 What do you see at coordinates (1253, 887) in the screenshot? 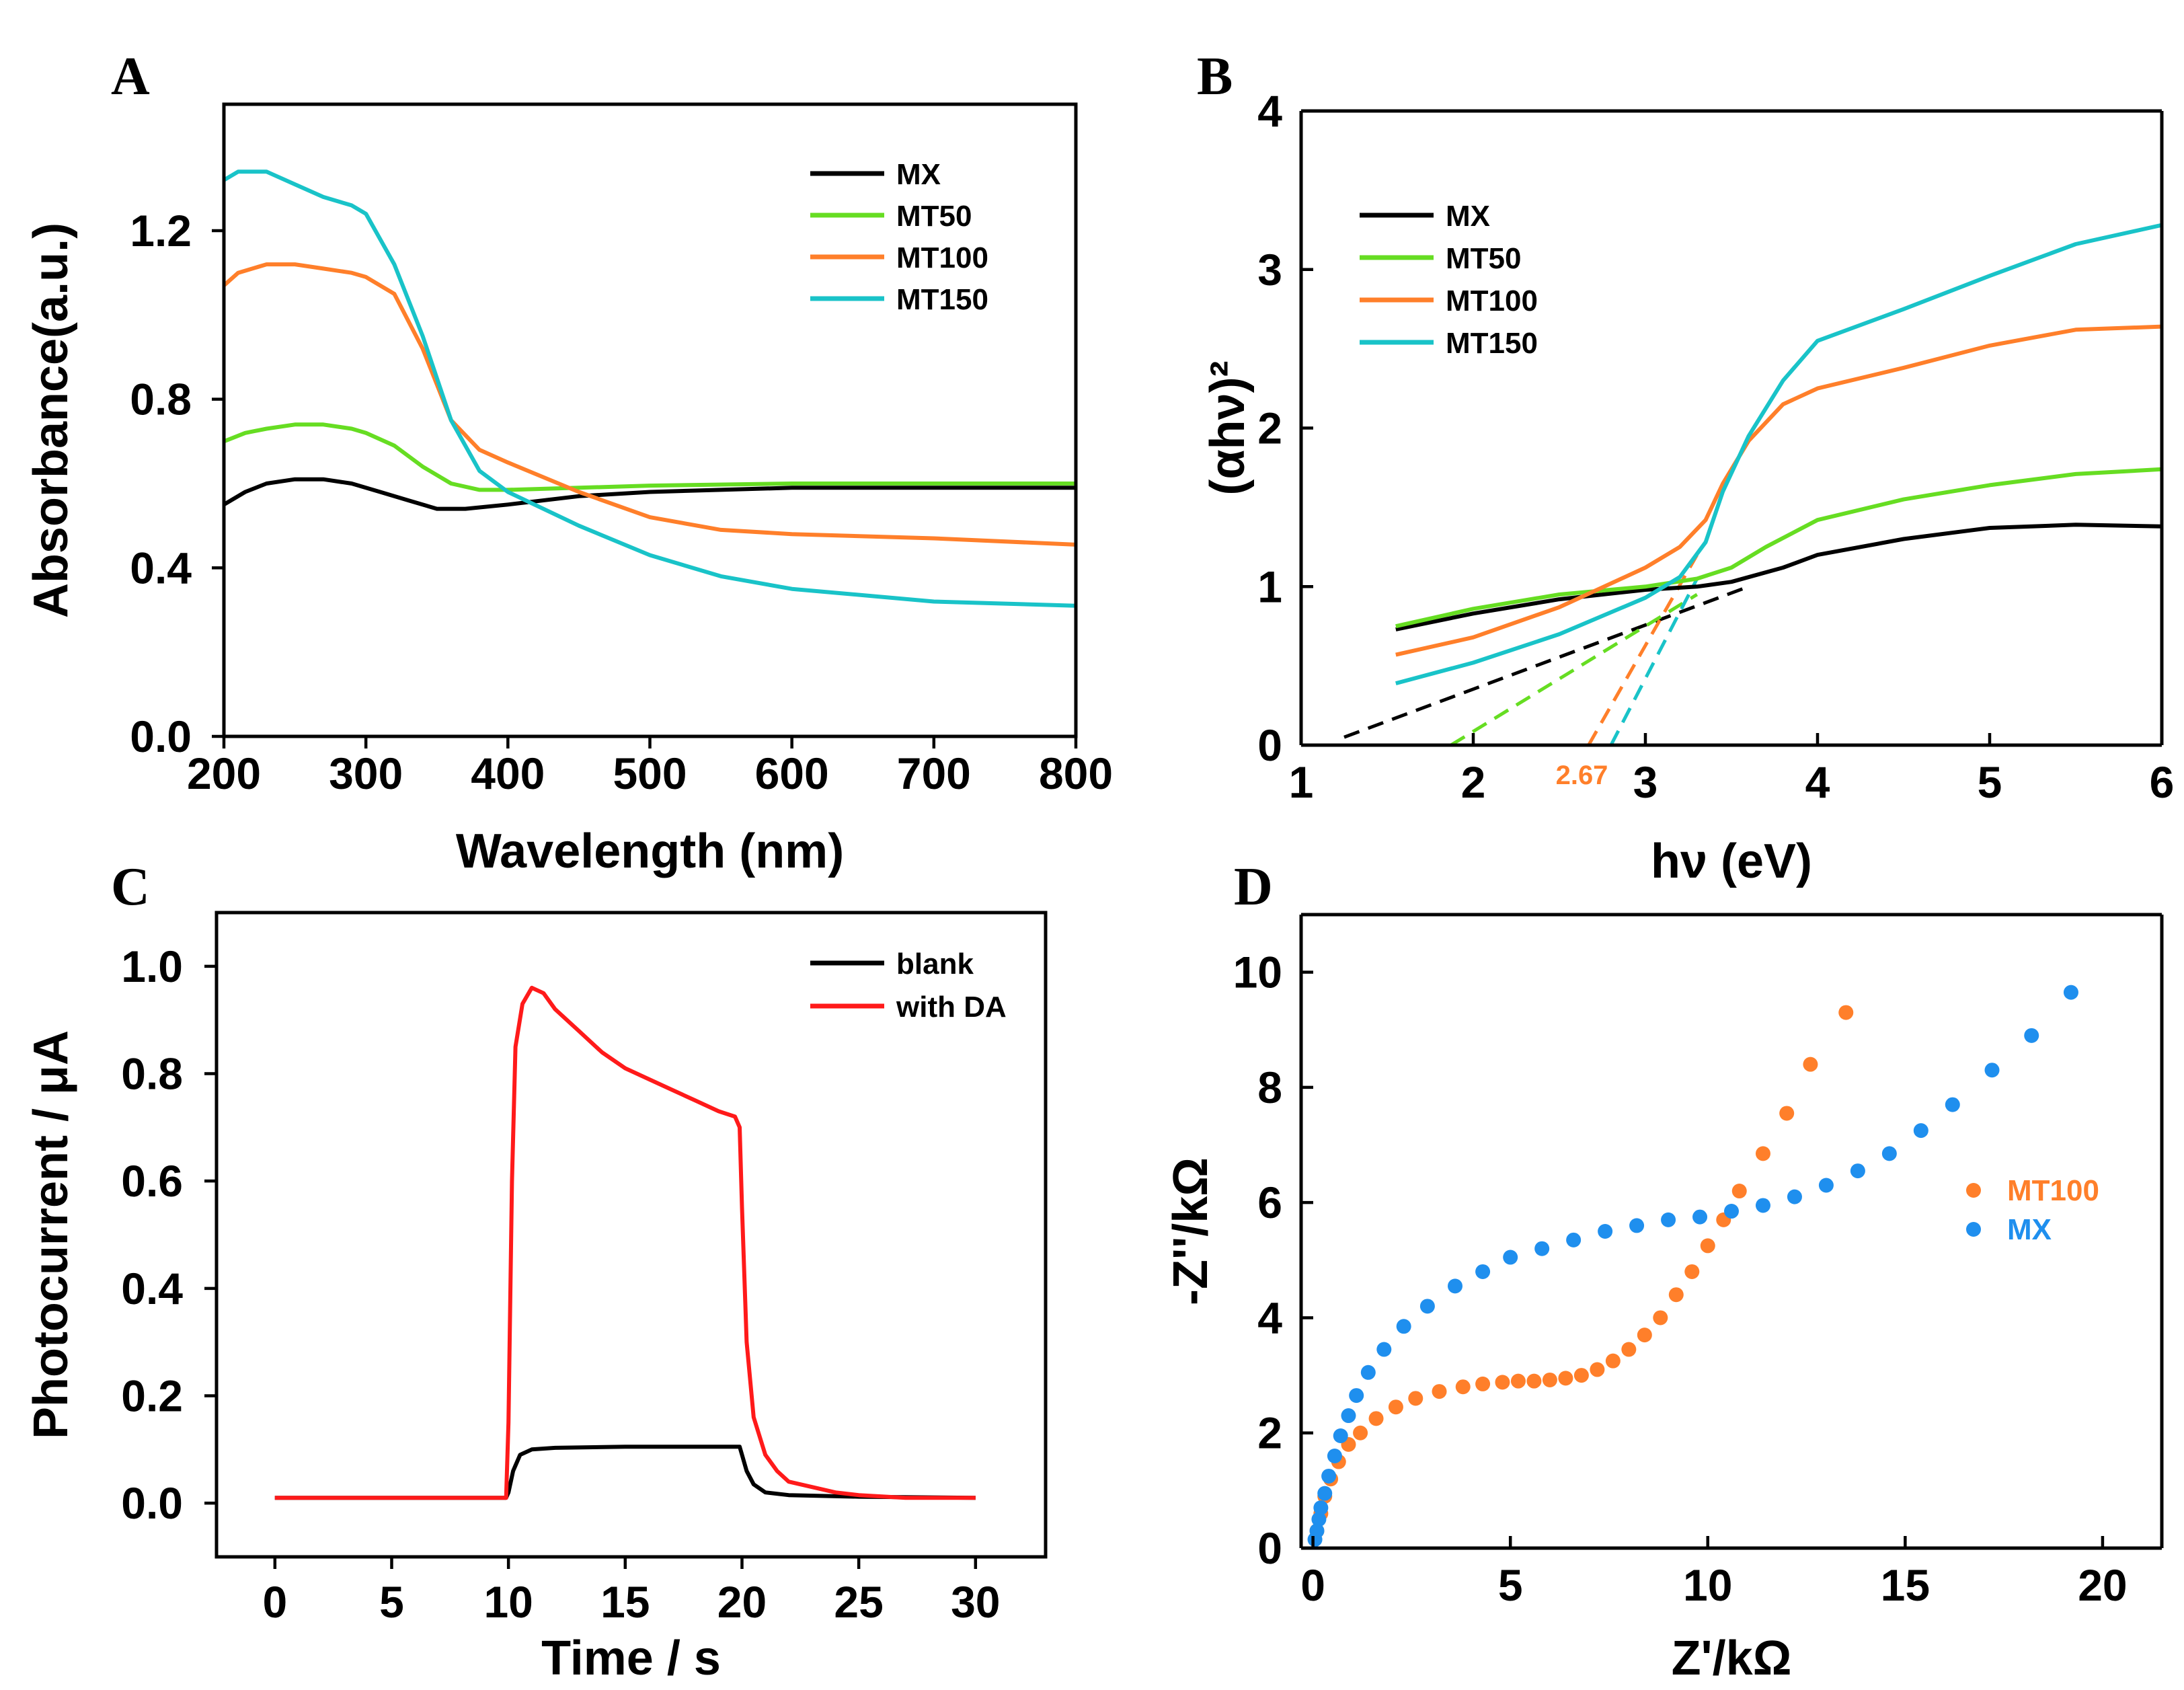
I see `panel-label: D` at bounding box center [1253, 887].